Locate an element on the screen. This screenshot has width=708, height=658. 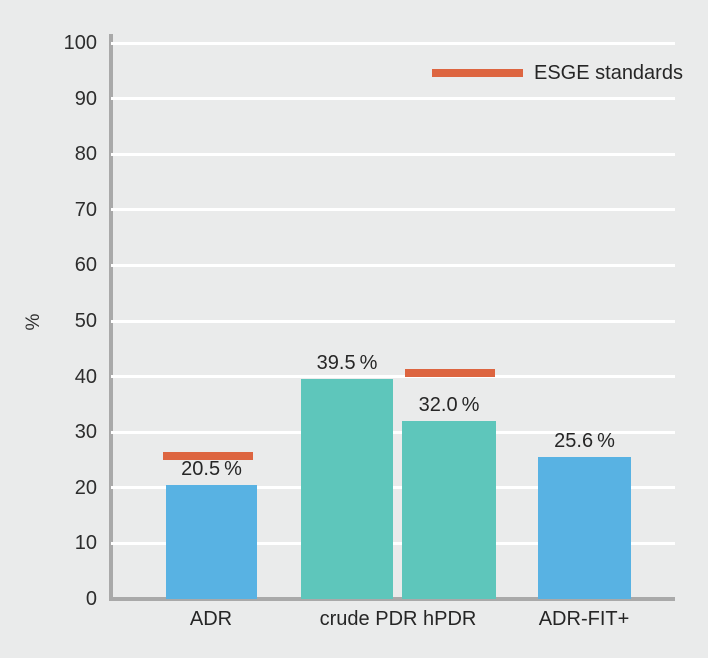
y-axis-line is located at coordinates (111, 317).